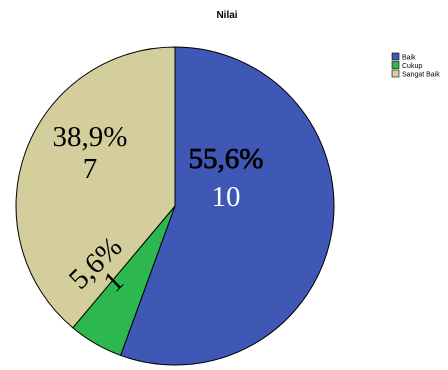 This screenshot has width=448, height=370. Describe the element at coordinates (226, 15) in the screenshot. I see `chart-title: Nilai` at that location.